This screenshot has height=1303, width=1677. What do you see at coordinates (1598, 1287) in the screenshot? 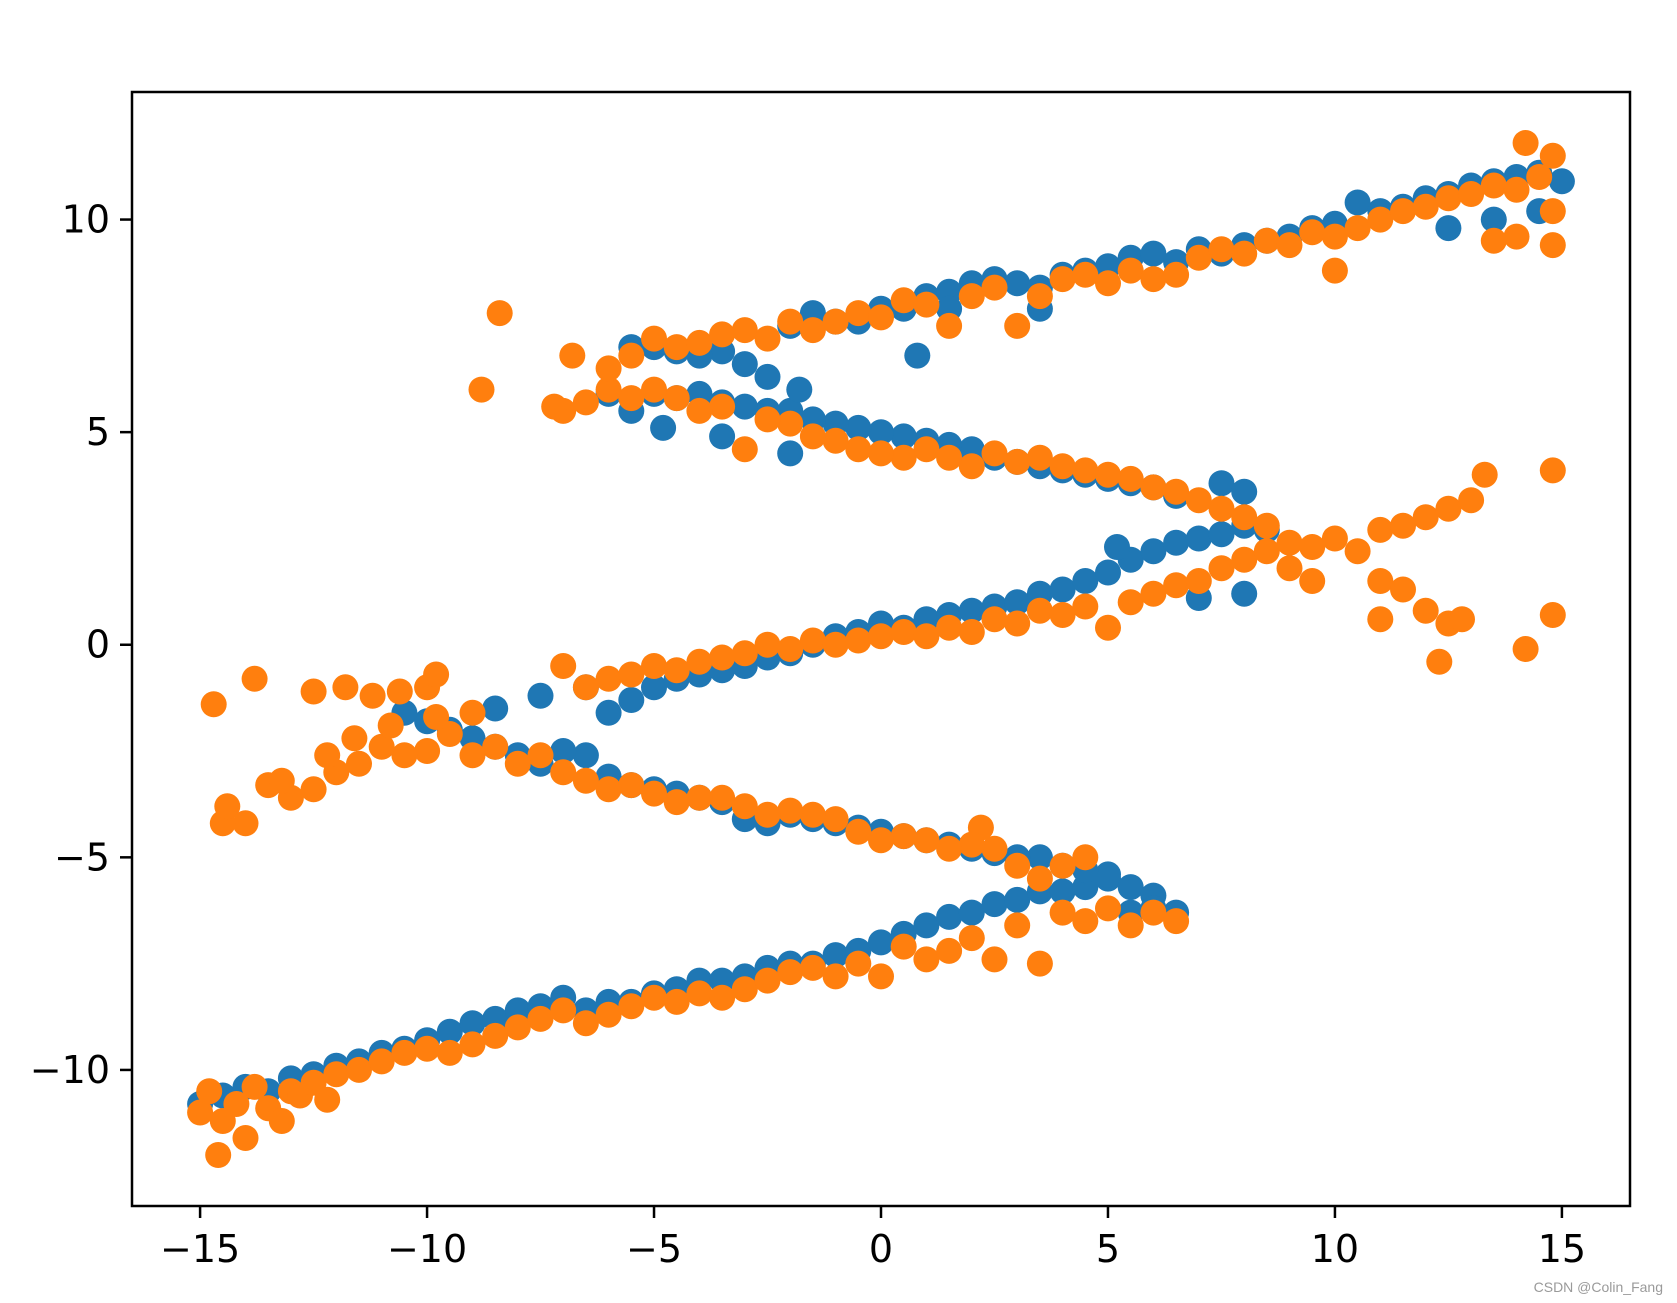
I see `watermark-text: CSDN @Colin_Fang` at bounding box center [1598, 1287].